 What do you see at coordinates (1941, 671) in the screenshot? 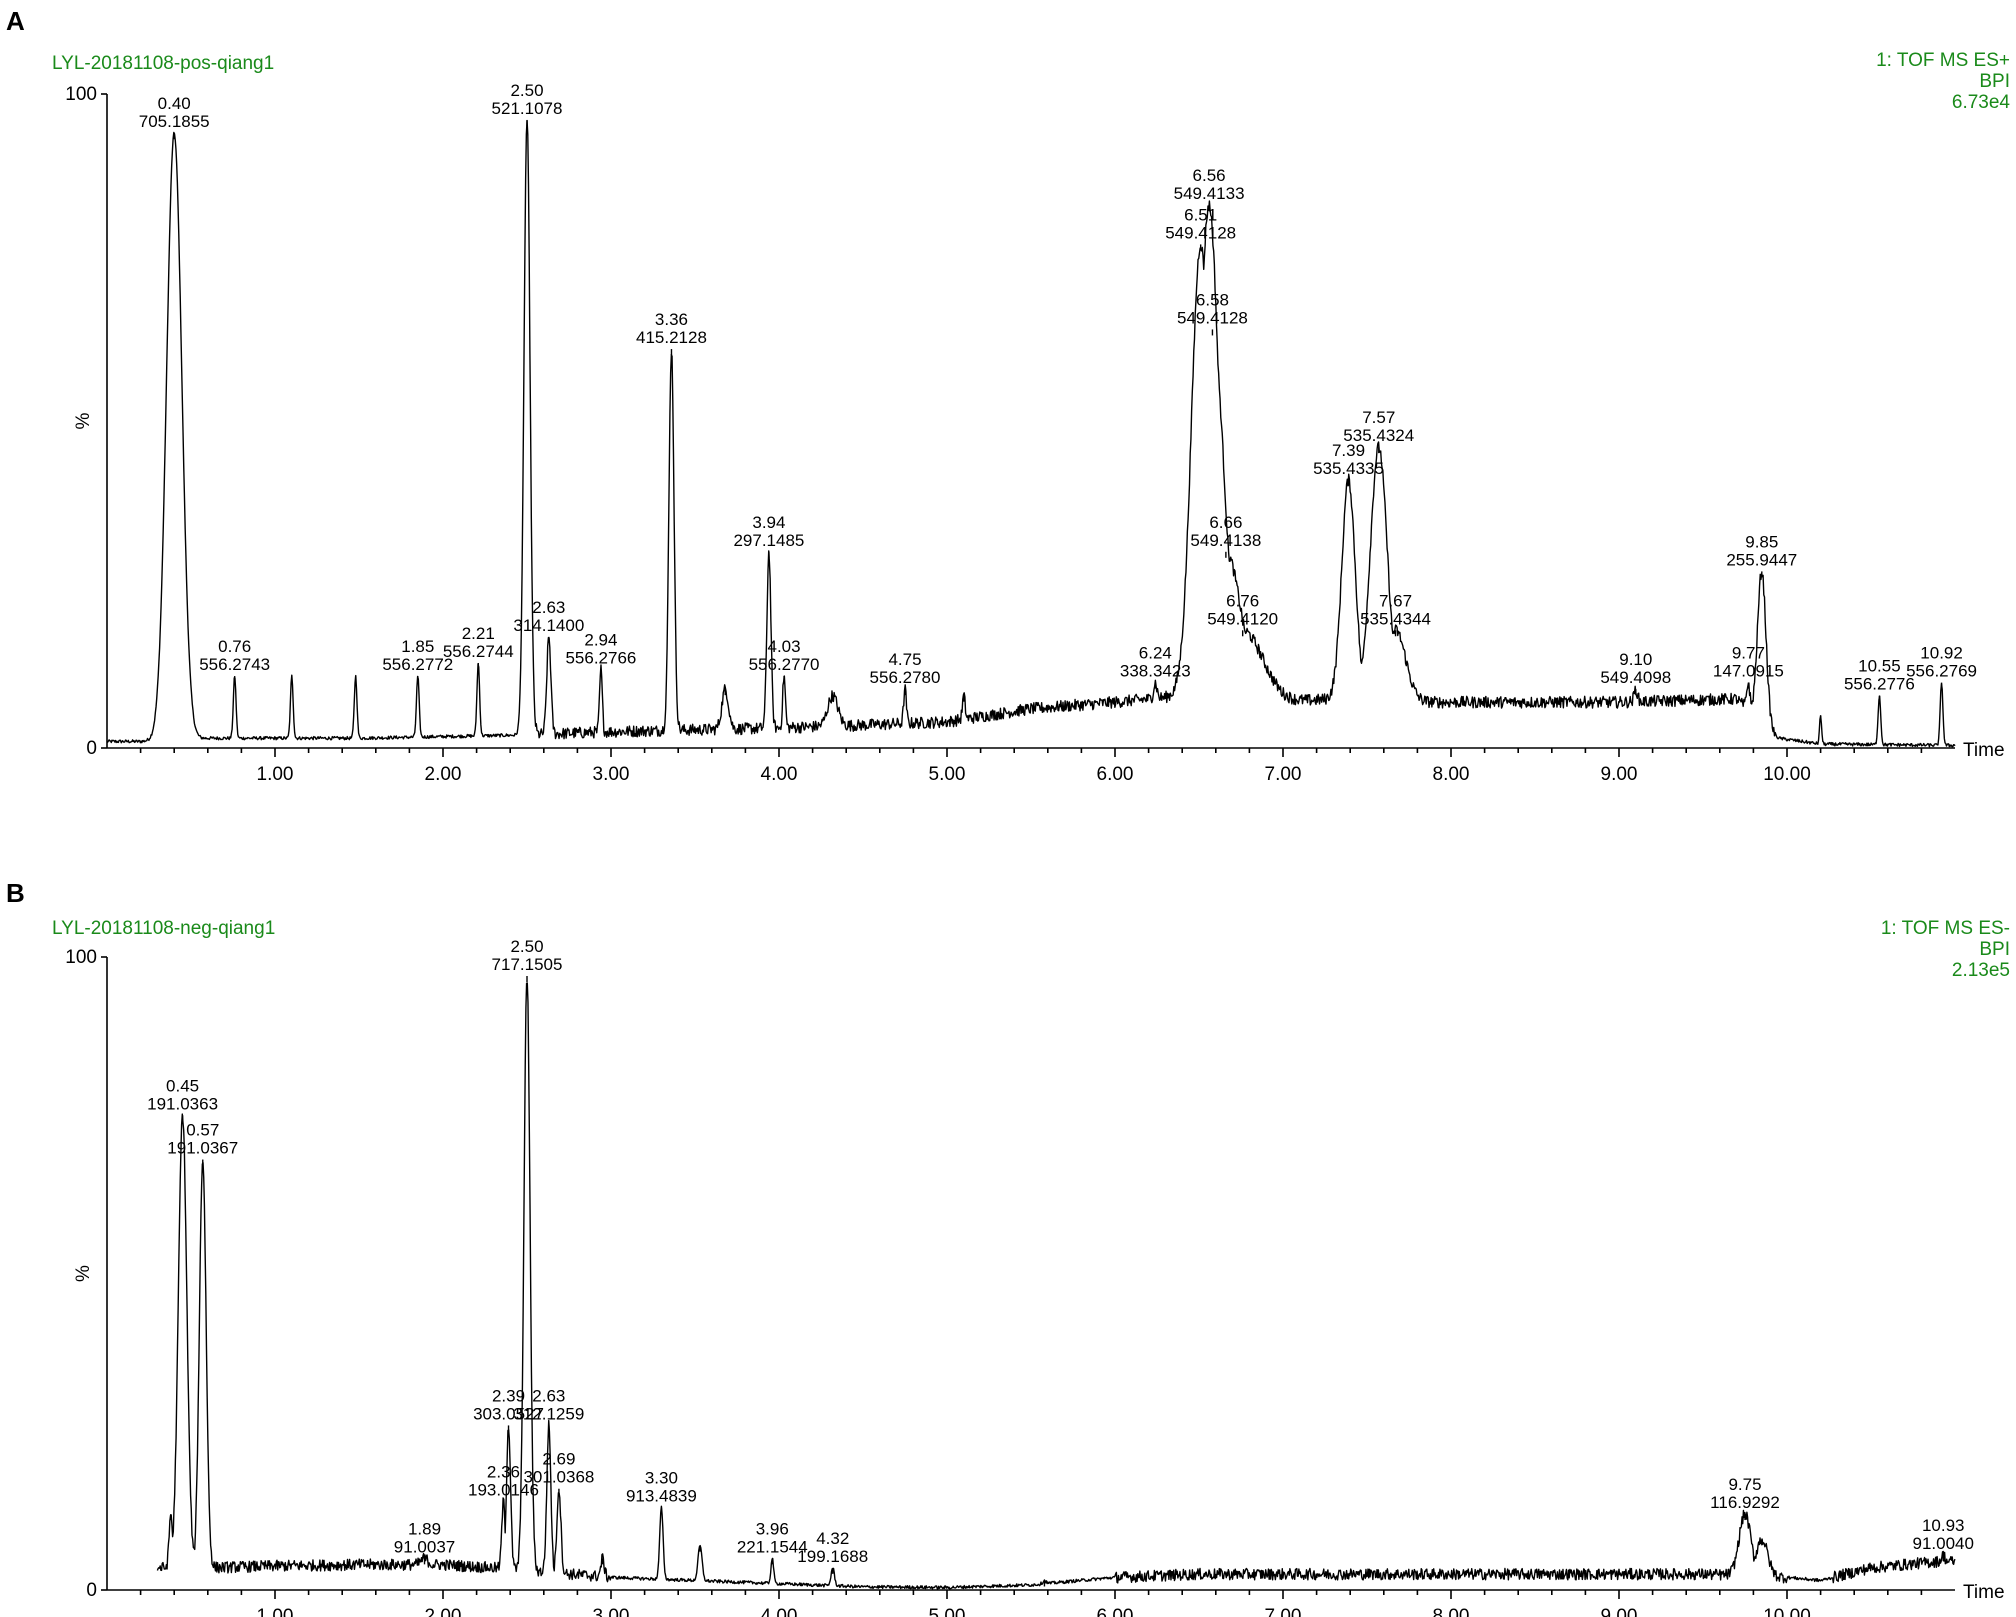
I see `peak-mz: 556.2769` at bounding box center [1941, 671].